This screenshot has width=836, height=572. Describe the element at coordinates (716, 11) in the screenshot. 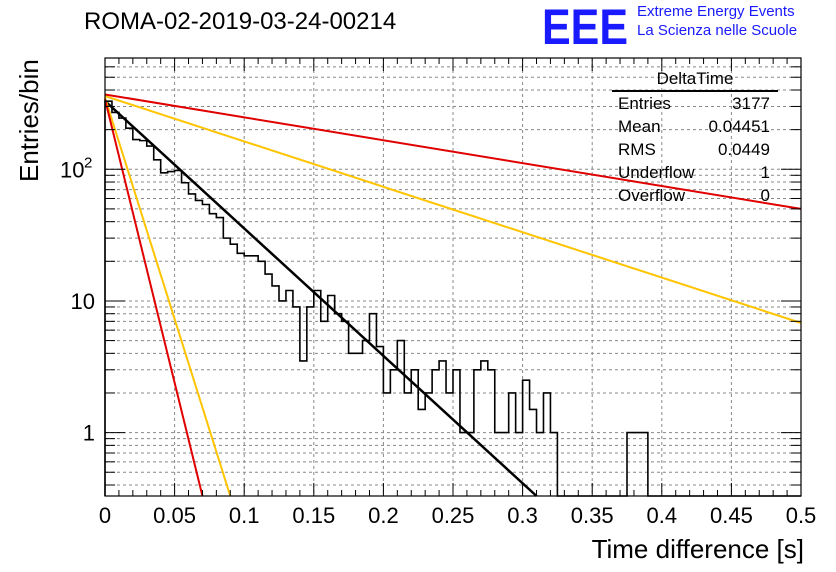

I see `logo-line-1: Extreme Energy Events` at that location.